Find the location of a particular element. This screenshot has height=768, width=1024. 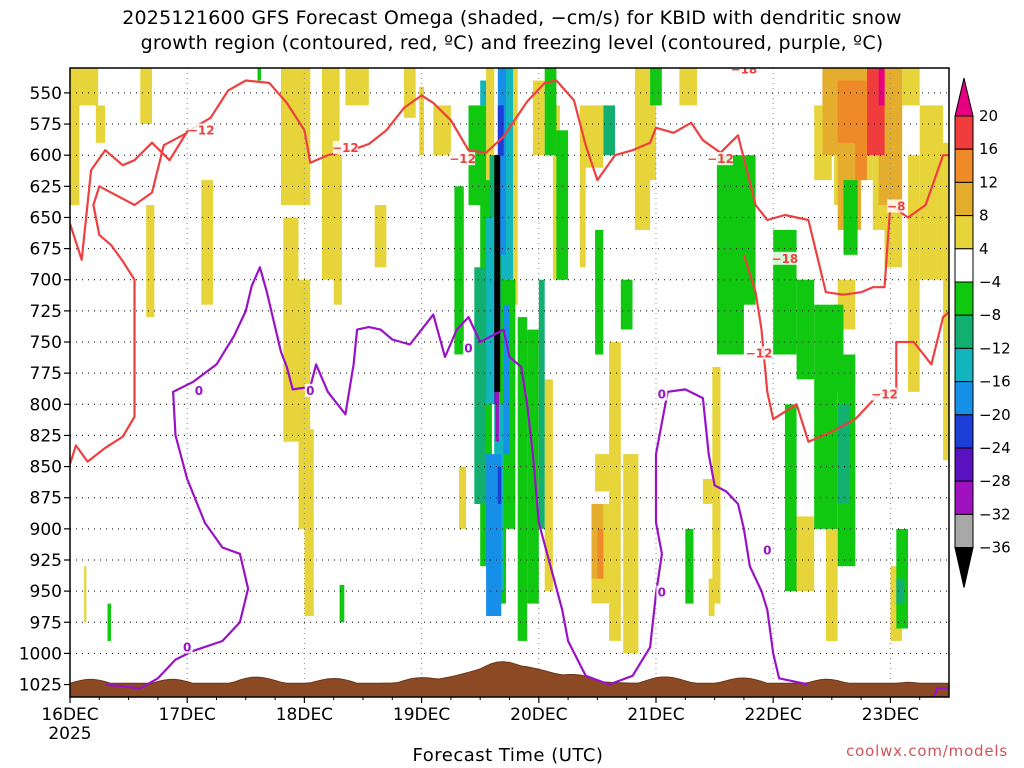

credit-text: coolwx.com/models is located at coordinates (927, 751).